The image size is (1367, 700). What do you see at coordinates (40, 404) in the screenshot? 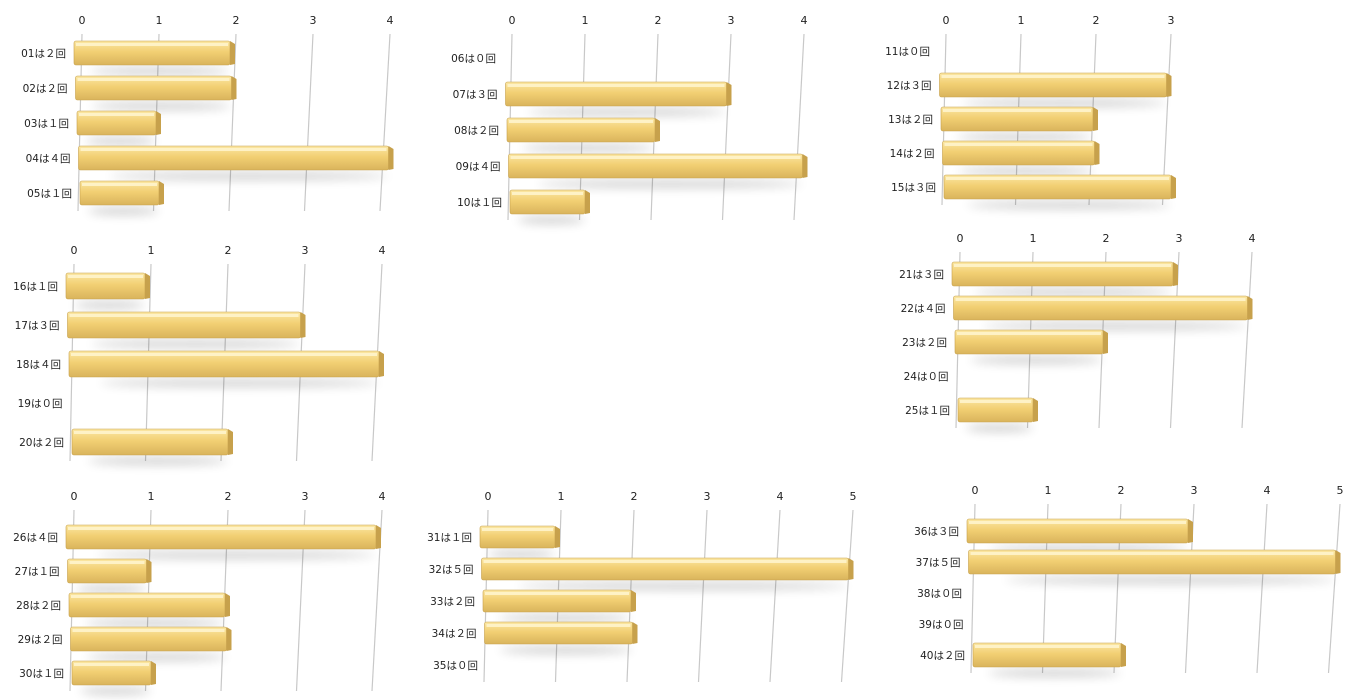
I see `category-label: 19は０回` at bounding box center [40, 404].